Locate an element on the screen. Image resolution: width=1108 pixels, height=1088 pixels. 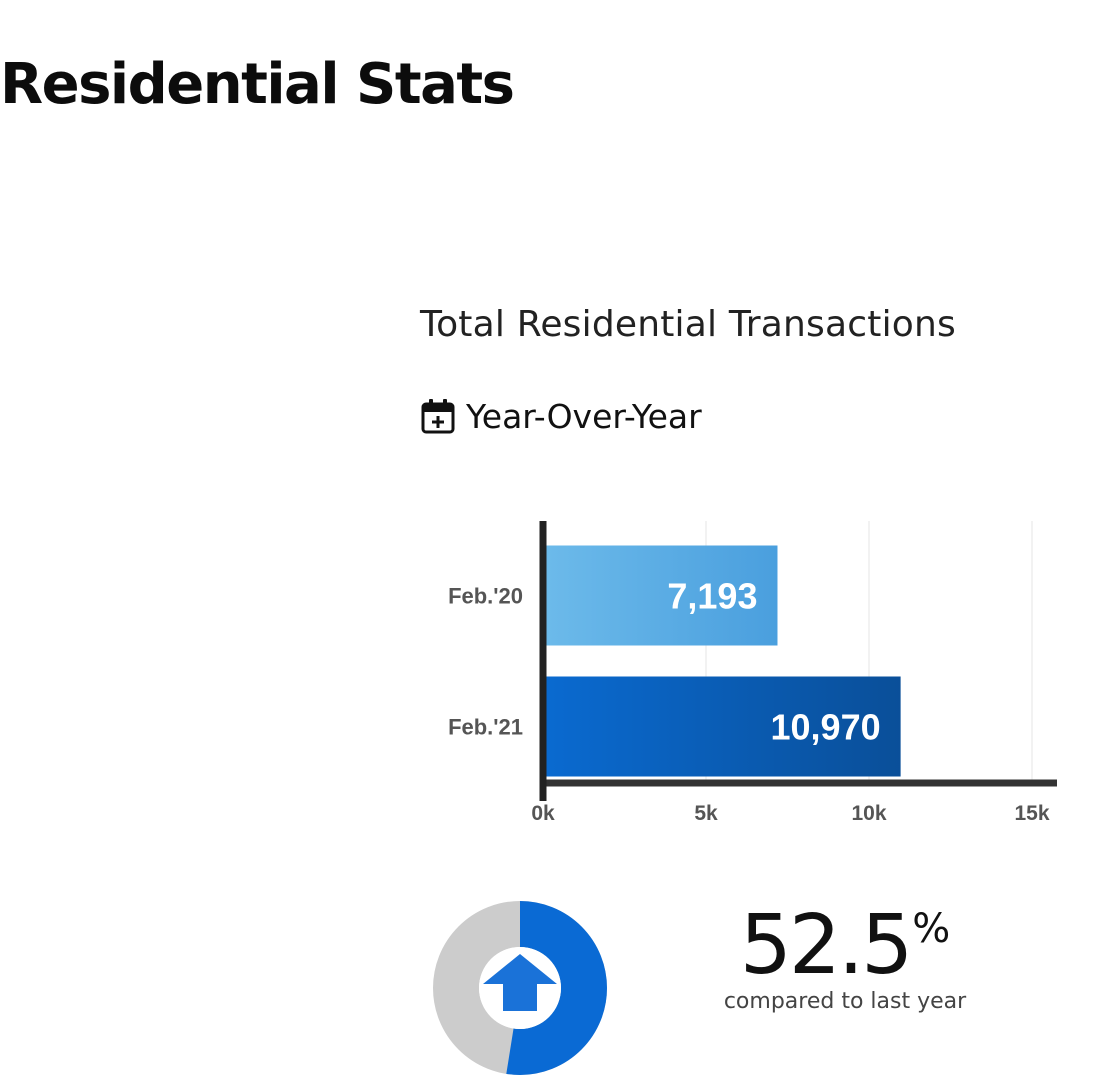
change-unit: % is located at coordinates (931, 929).